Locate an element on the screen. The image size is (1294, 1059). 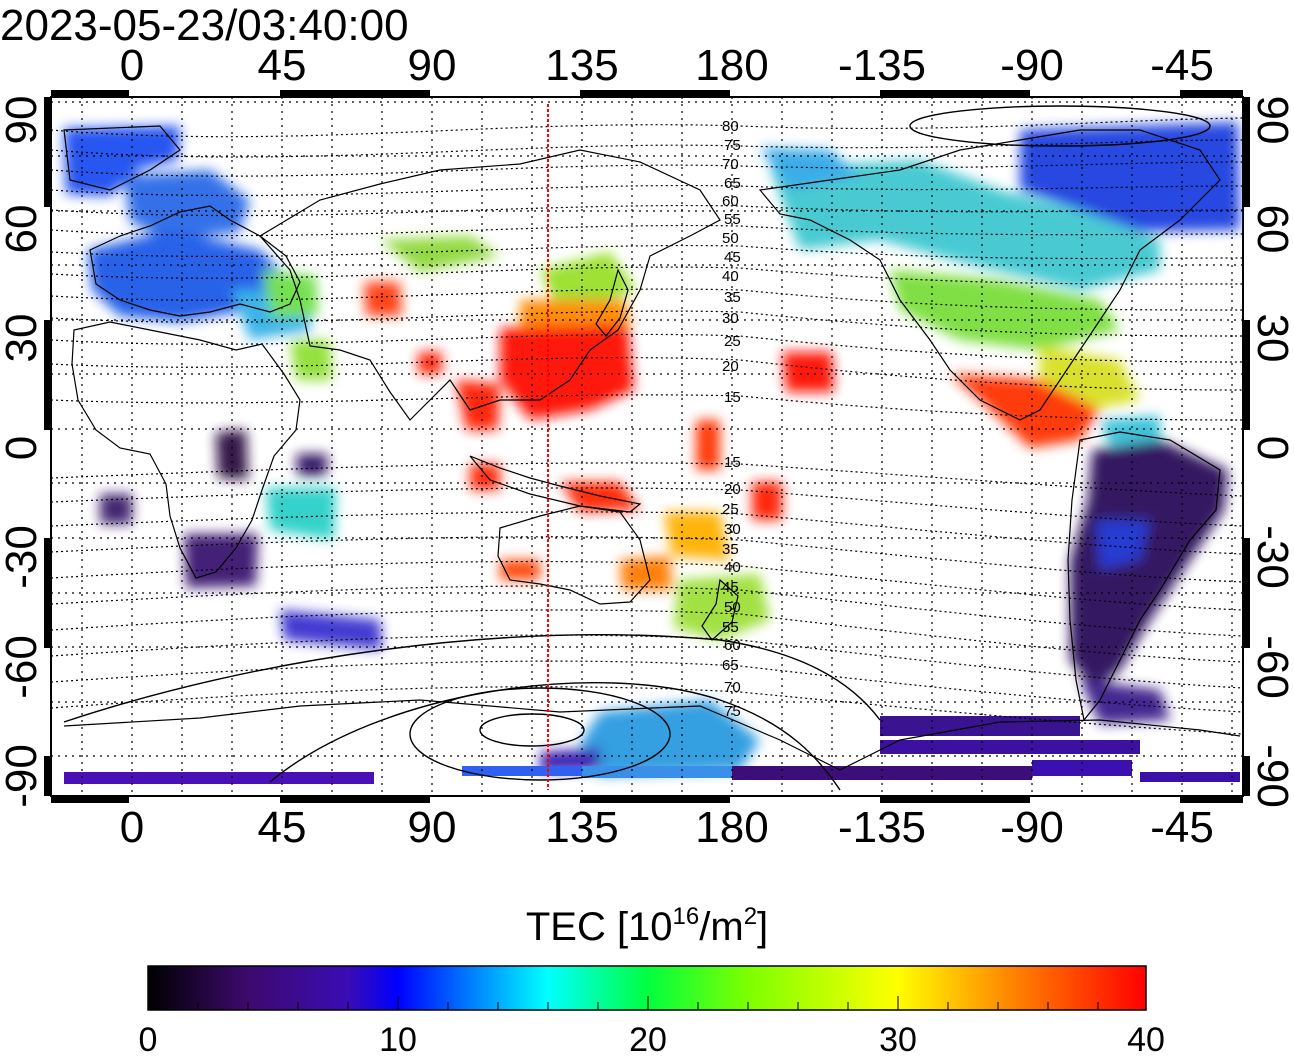
contour-labels-south: 15 20 25 30 35 40 45 50 55 60 65 70 75 is located at coordinates (731, 587).